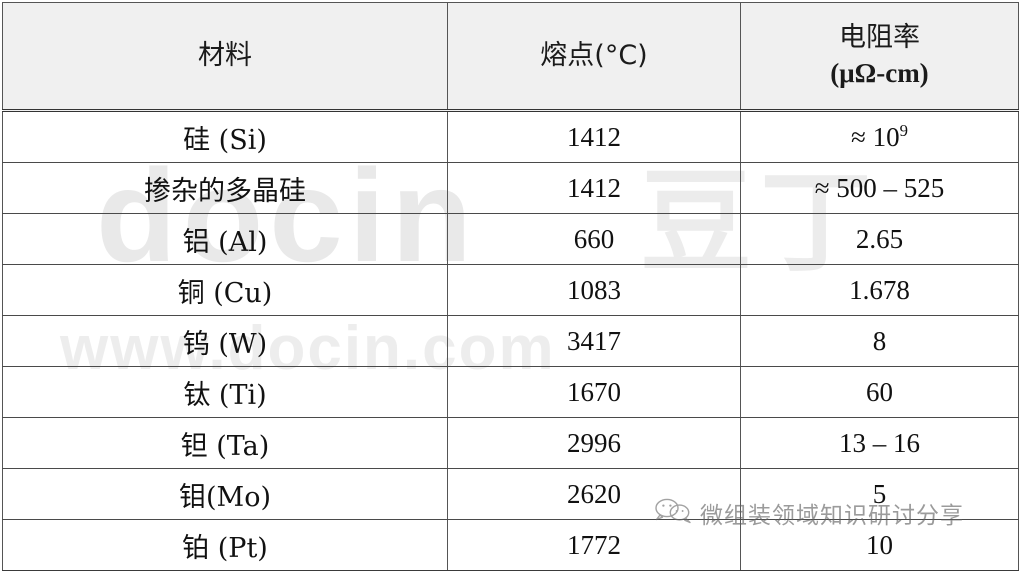 The image size is (1024, 571). I want to click on table-row: 铜 (Cu) 1083 1.678, so click(510, 290).